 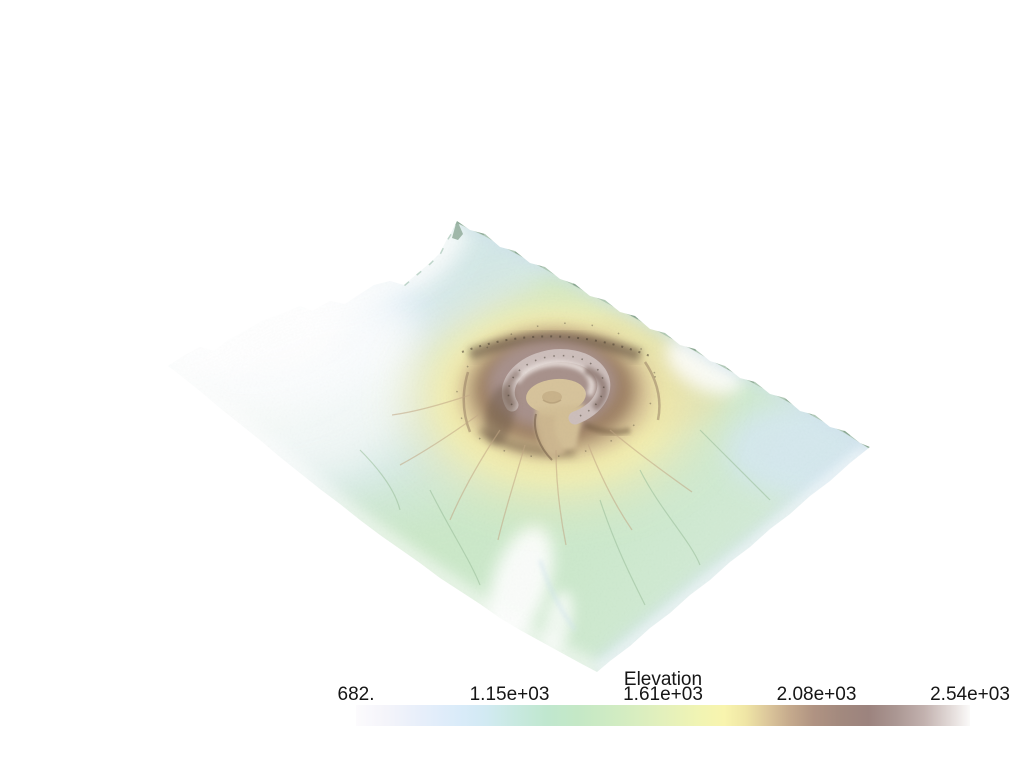 What do you see at coordinates (356, 694) in the screenshot?
I see `colorbar-tick-label: 682.` at bounding box center [356, 694].